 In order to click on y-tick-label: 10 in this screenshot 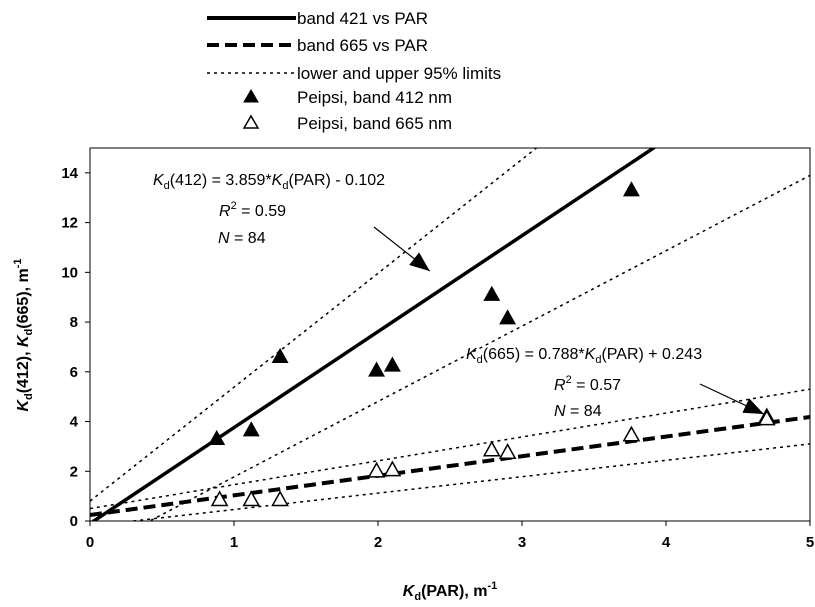, I will do `click(69, 272)`.